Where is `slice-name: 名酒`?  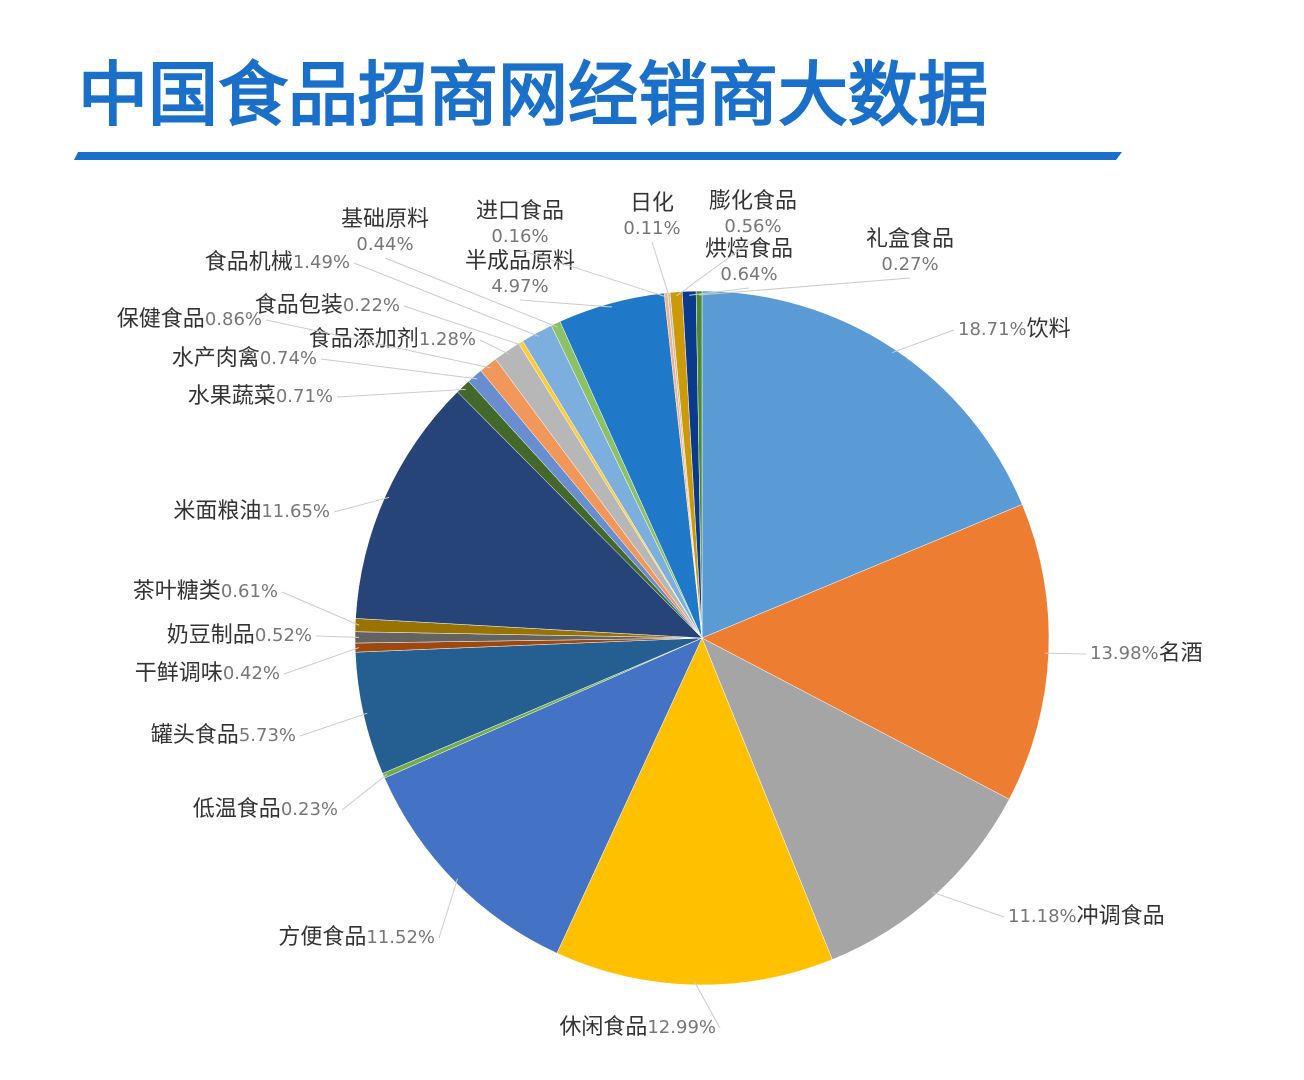 slice-name: 名酒 is located at coordinates (1181, 653).